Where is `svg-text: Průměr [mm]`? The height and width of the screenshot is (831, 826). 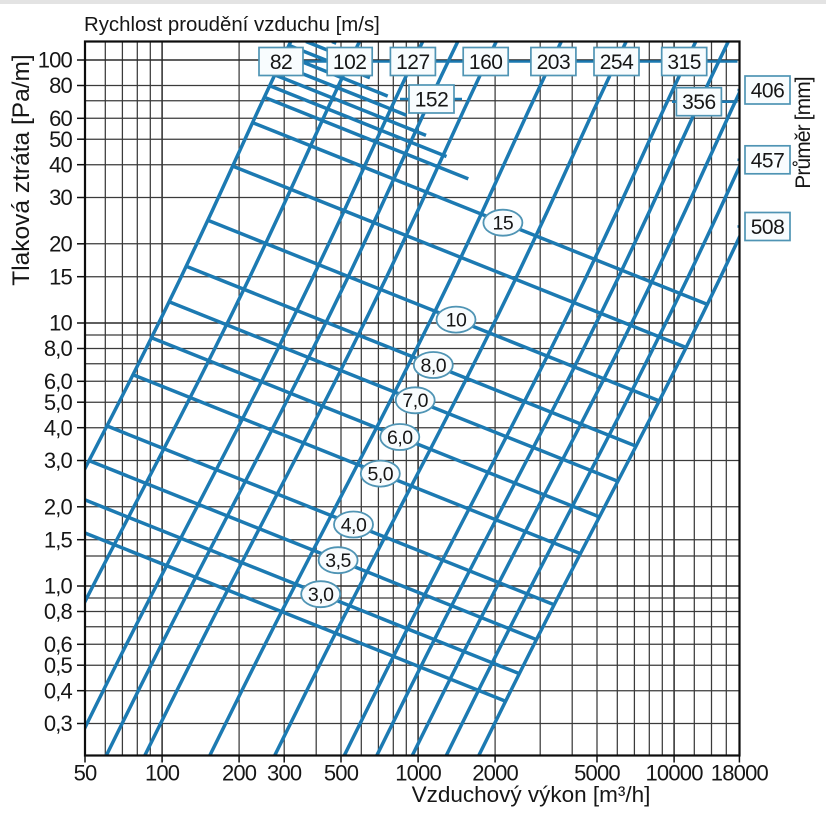 svg-text: Průměr [mm] is located at coordinates (803, 133).